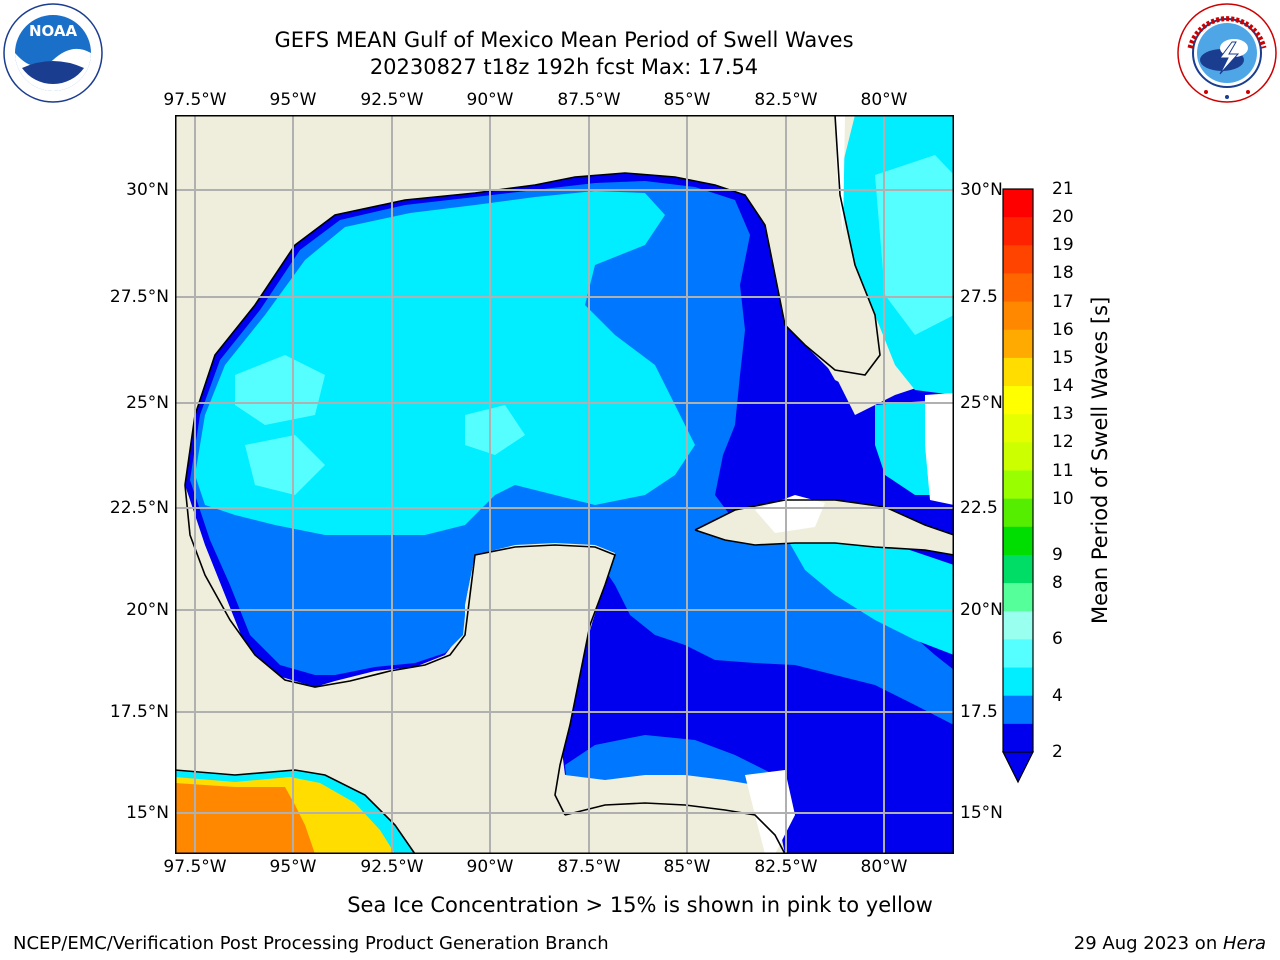  Describe the element at coordinates (540, 649) in the screenshot. I see `land-yucatan` at that location.